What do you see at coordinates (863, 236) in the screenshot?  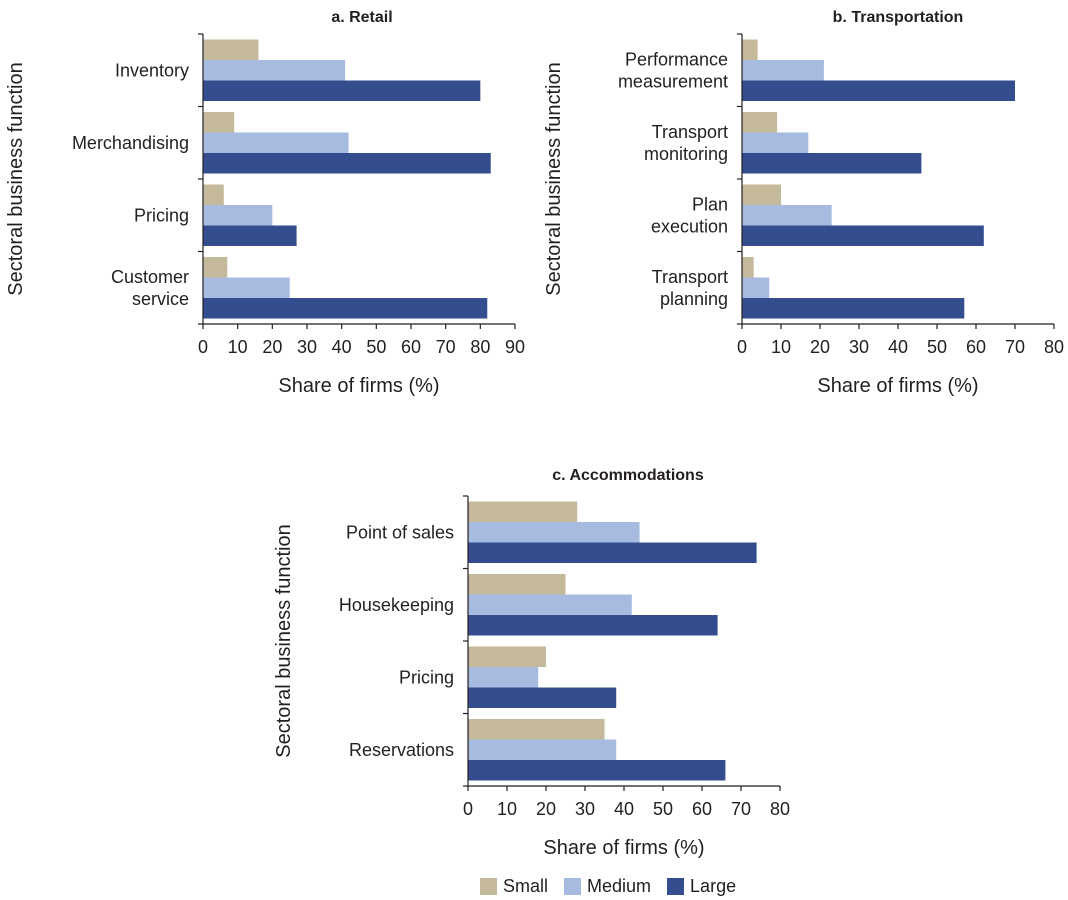 I see `bar-plan-execution-large` at bounding box center [863, 236].